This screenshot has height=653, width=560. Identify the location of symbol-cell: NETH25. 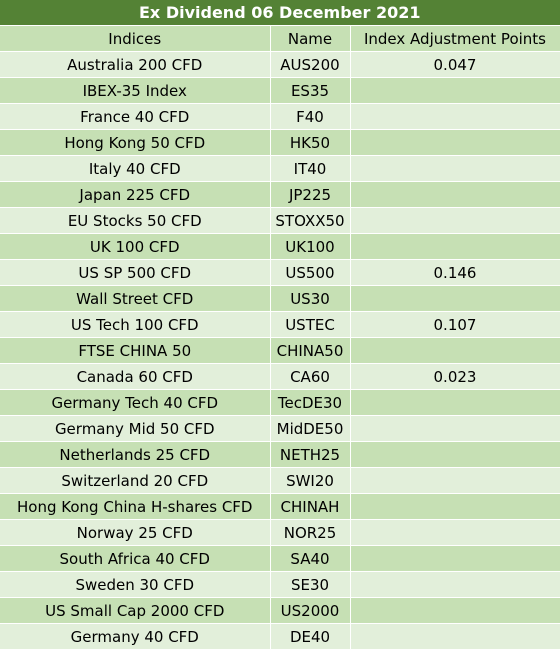
(310, 454).